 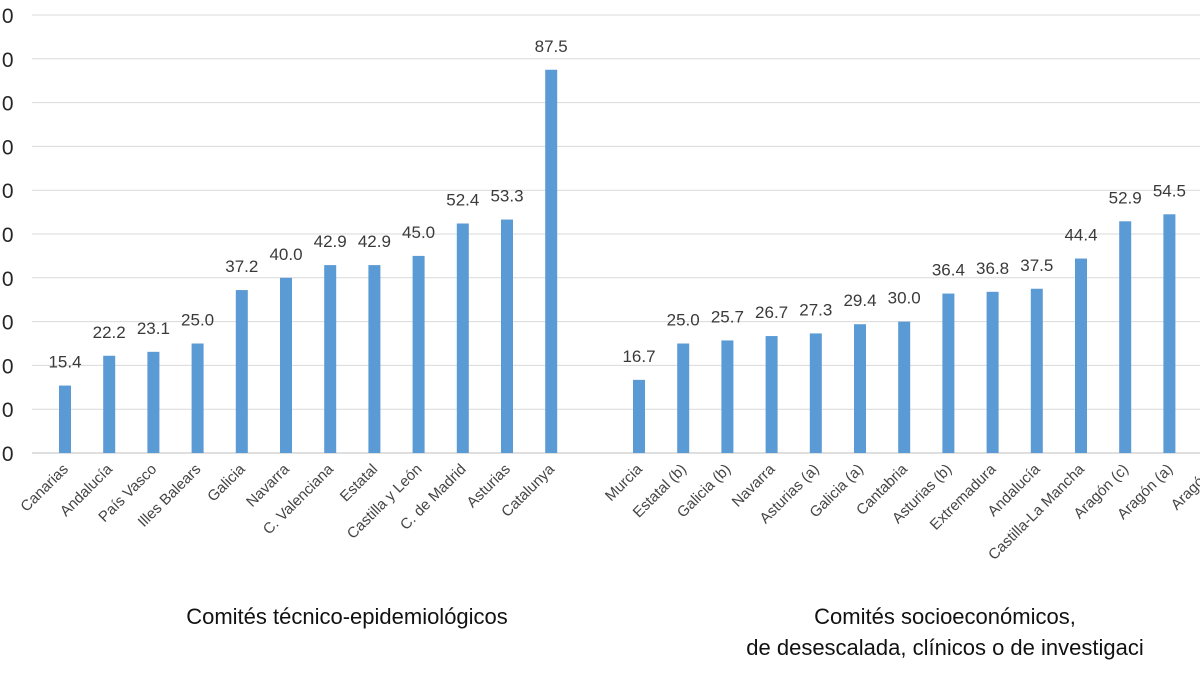 I want to click on data-label: 26.7, so click(x=771, y=312).